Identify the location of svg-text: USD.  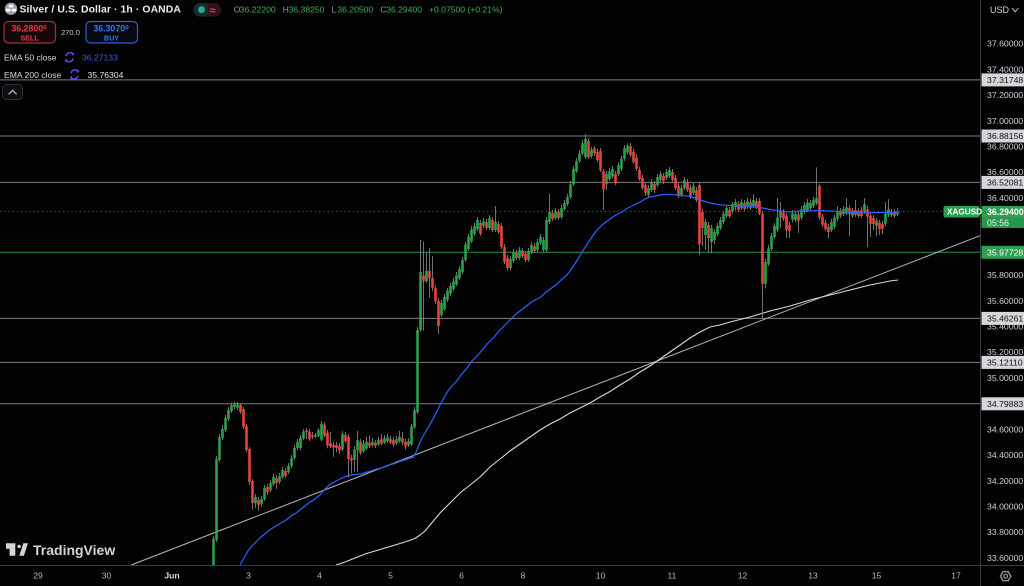
(1000, 10).